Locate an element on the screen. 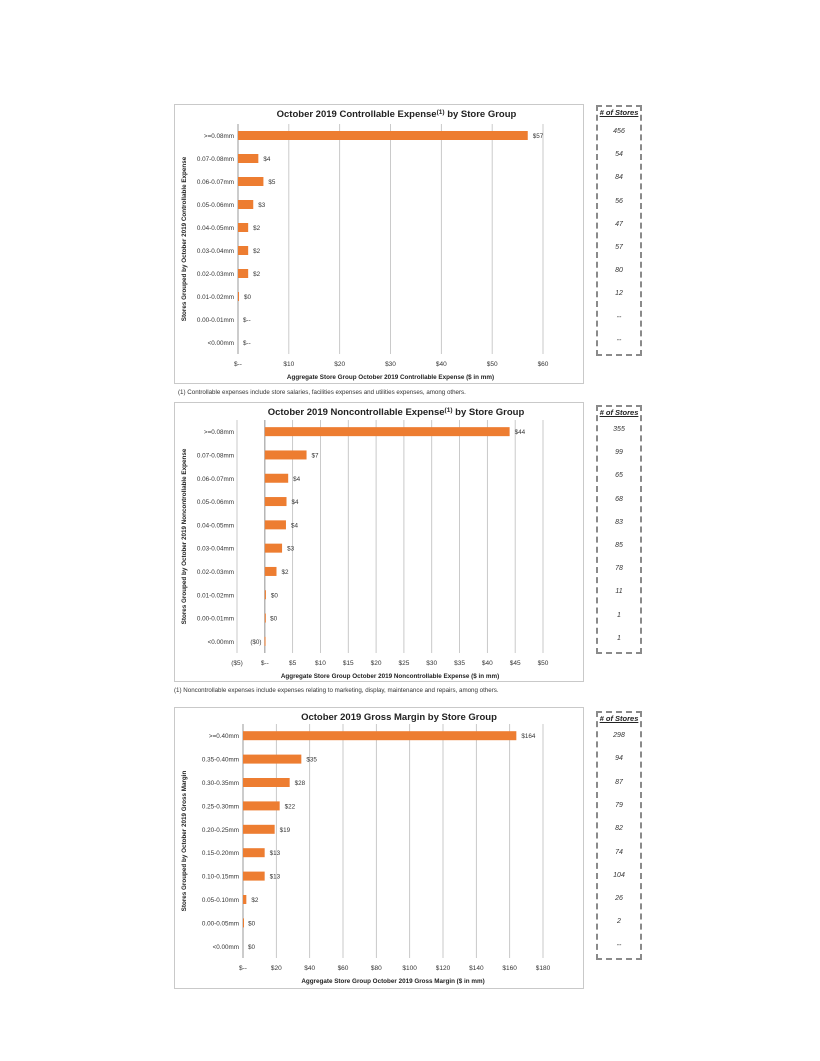 The image size is (820, 1061). gross-margin-stores-box: # of Stores 298 94 87 79 82 74 104 26 2 -- is located at coordinates (619, 835).